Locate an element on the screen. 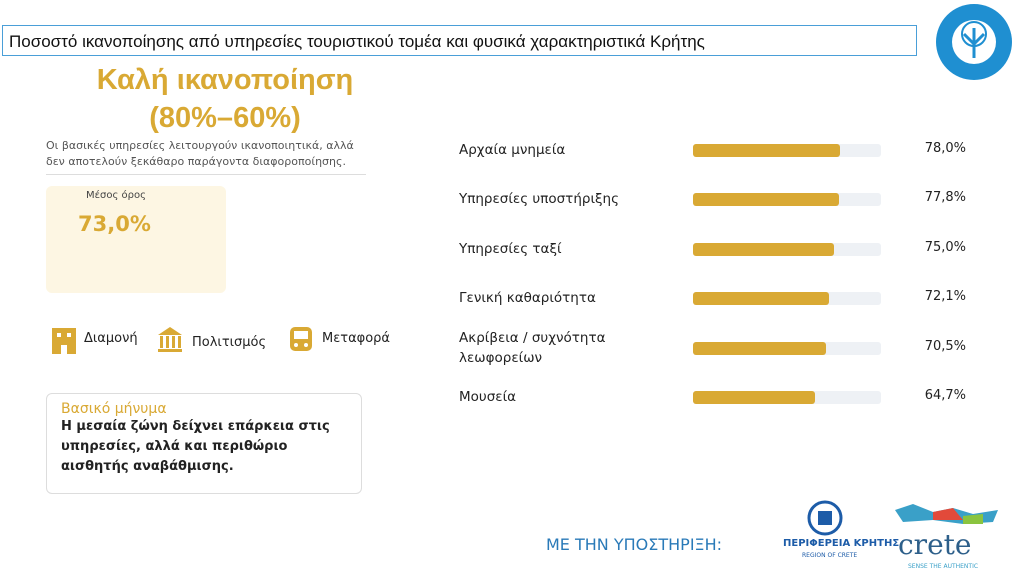  category-label: Υπηρεσίες ταξί is located at coordinates (510, 248).